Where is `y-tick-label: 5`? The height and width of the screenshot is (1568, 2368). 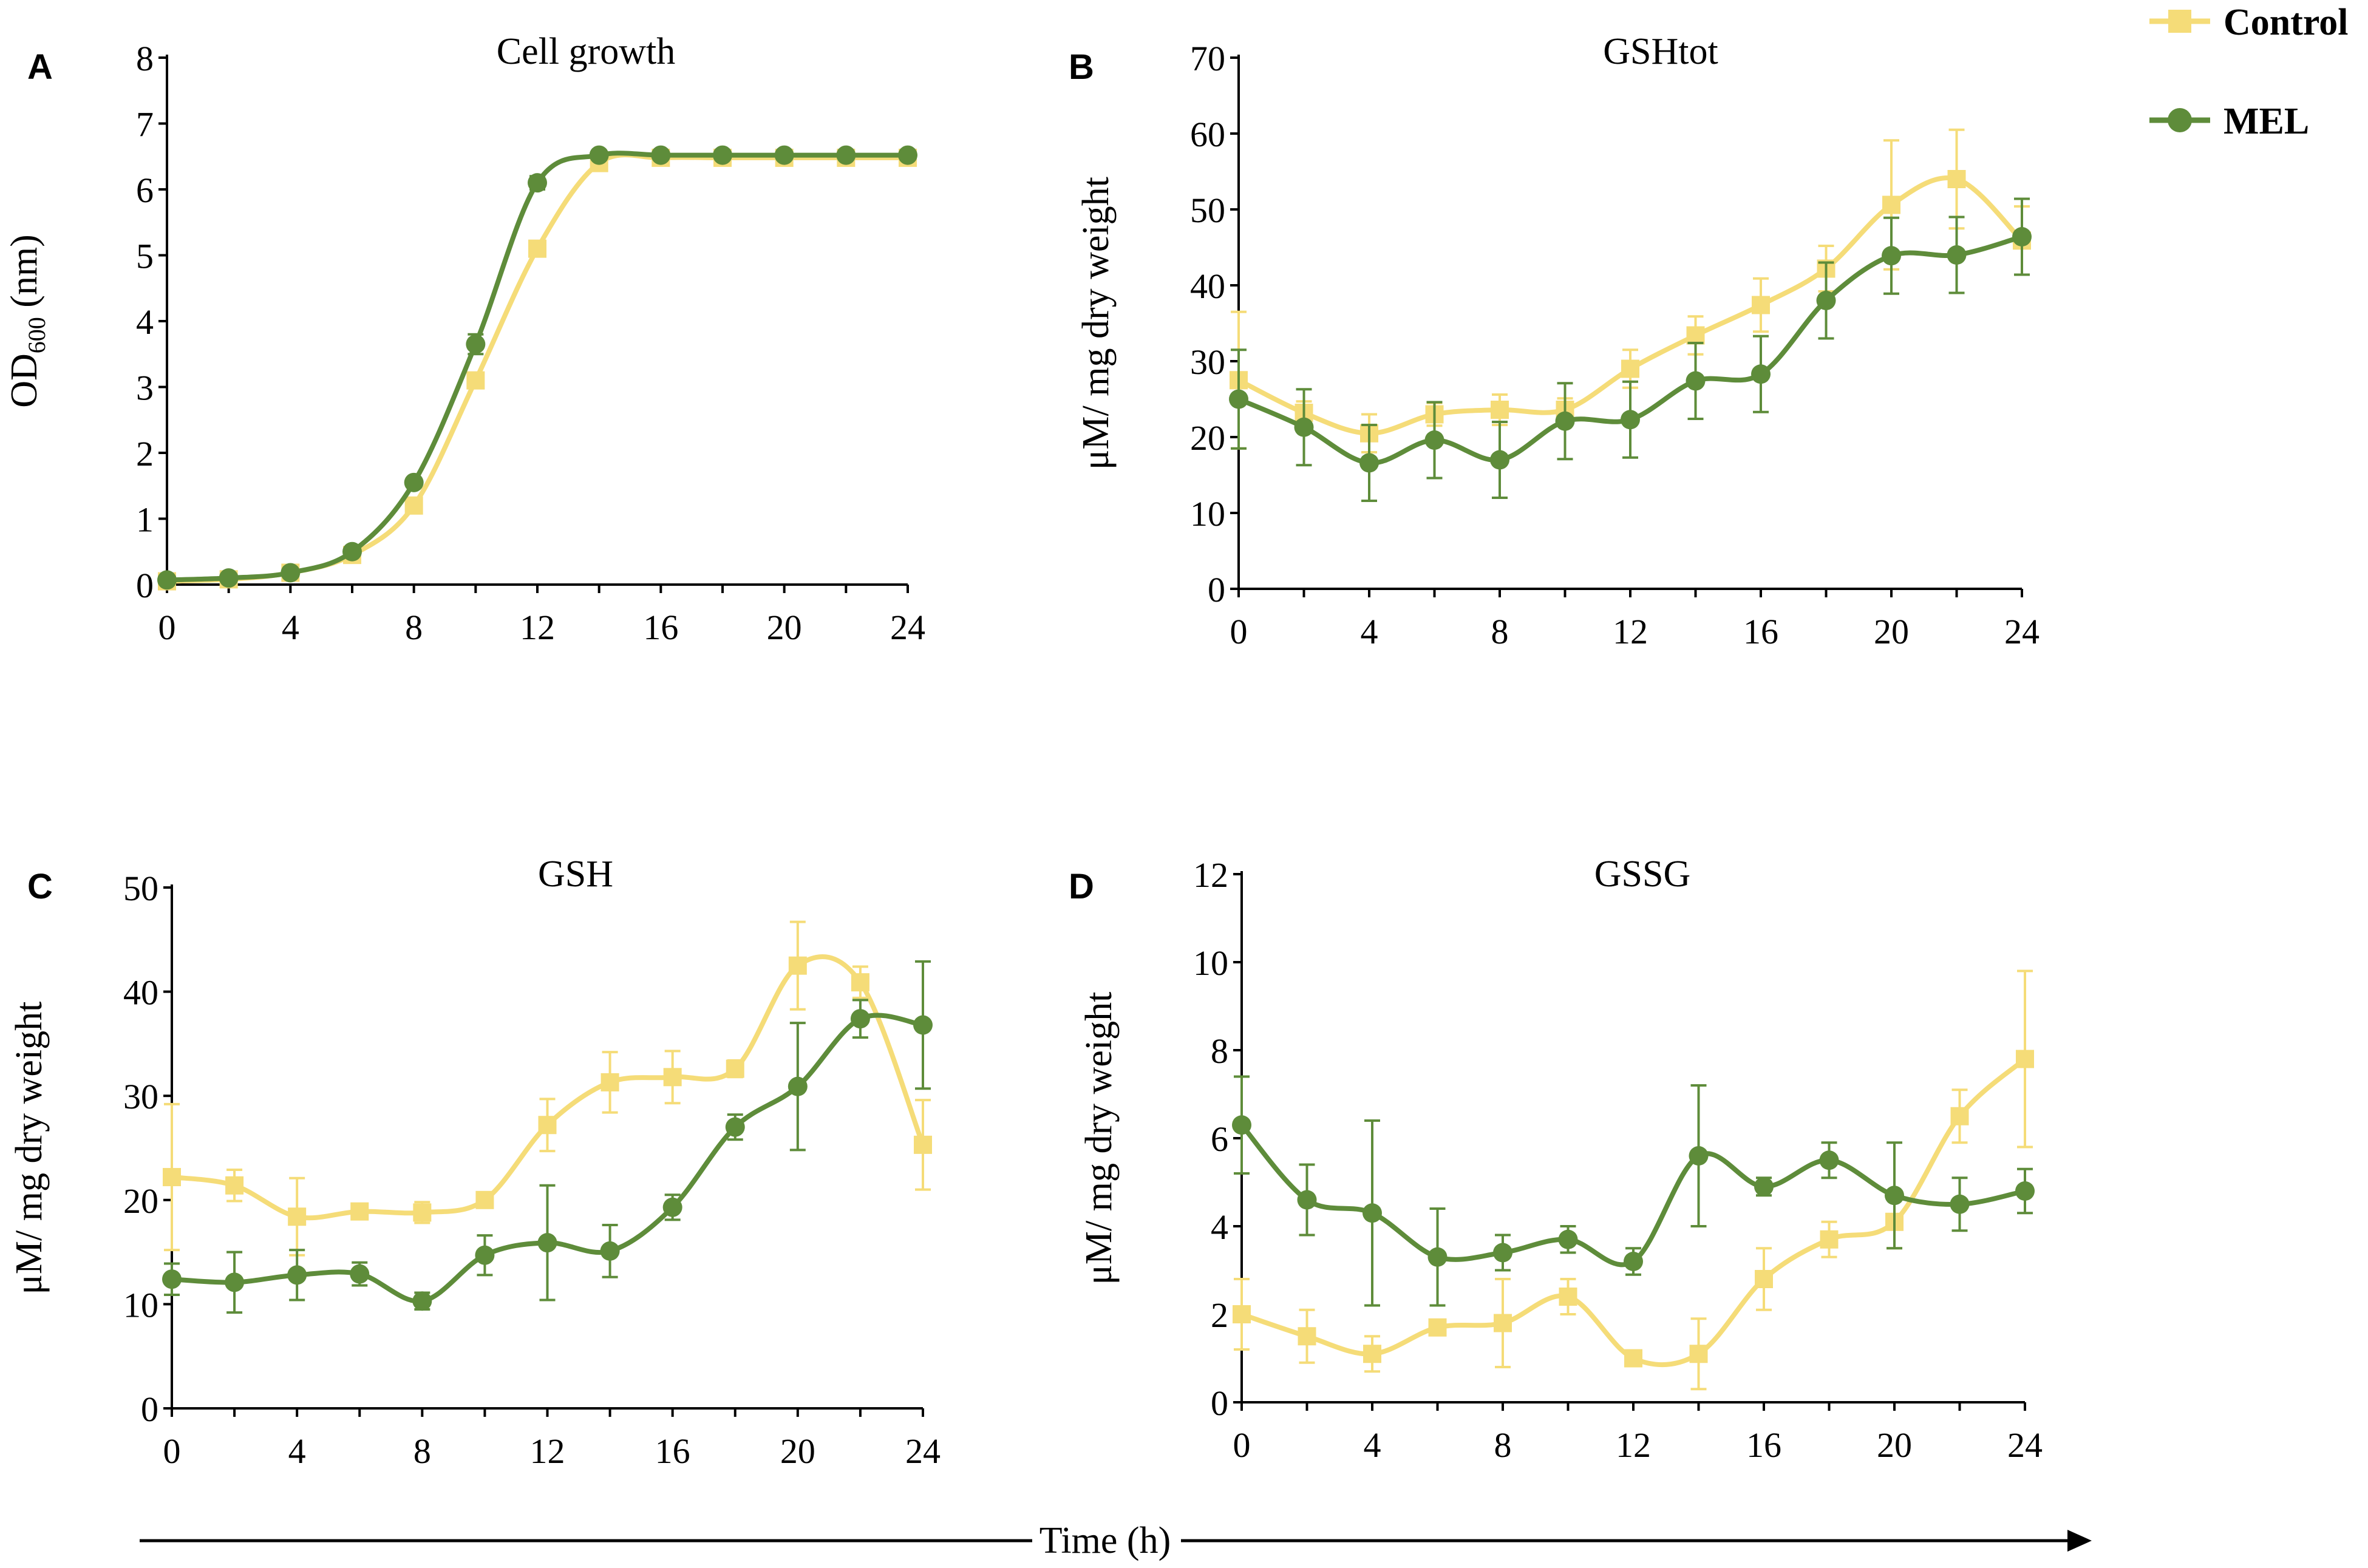
y-tick-label: 5 is located at coordinates (145, 256).